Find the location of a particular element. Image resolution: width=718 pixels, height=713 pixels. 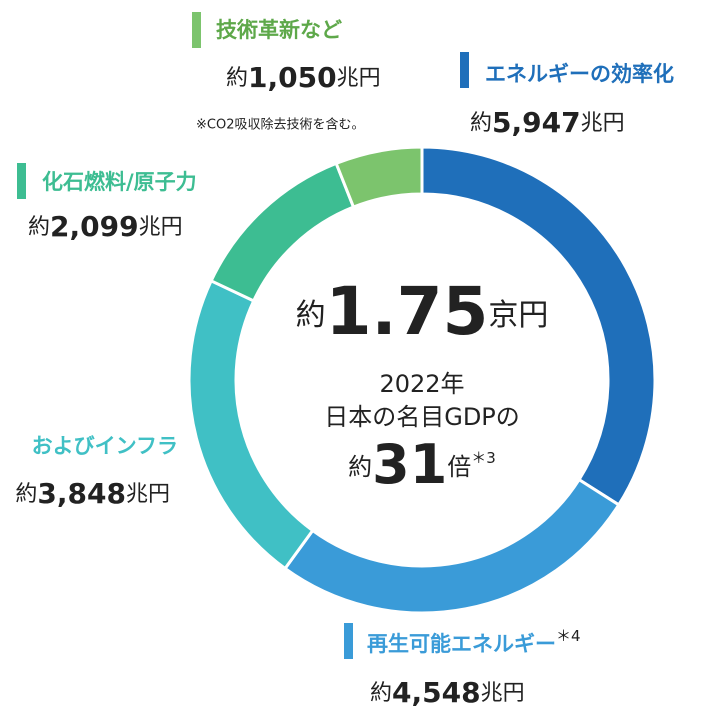

value: 3,848 is located at coordinates (81, 493).